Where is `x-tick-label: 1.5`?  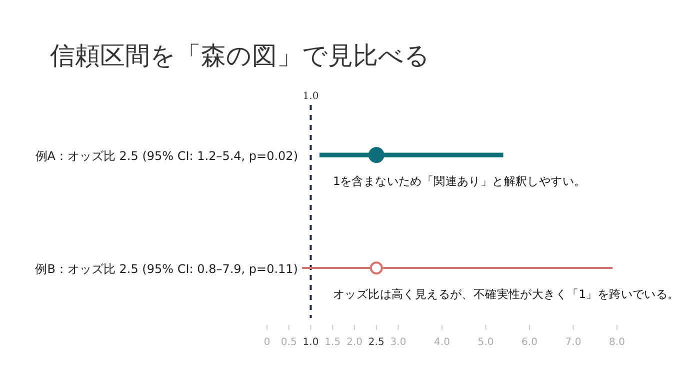 x-tick-label: 1.5 is located at coordinates (332, 342).